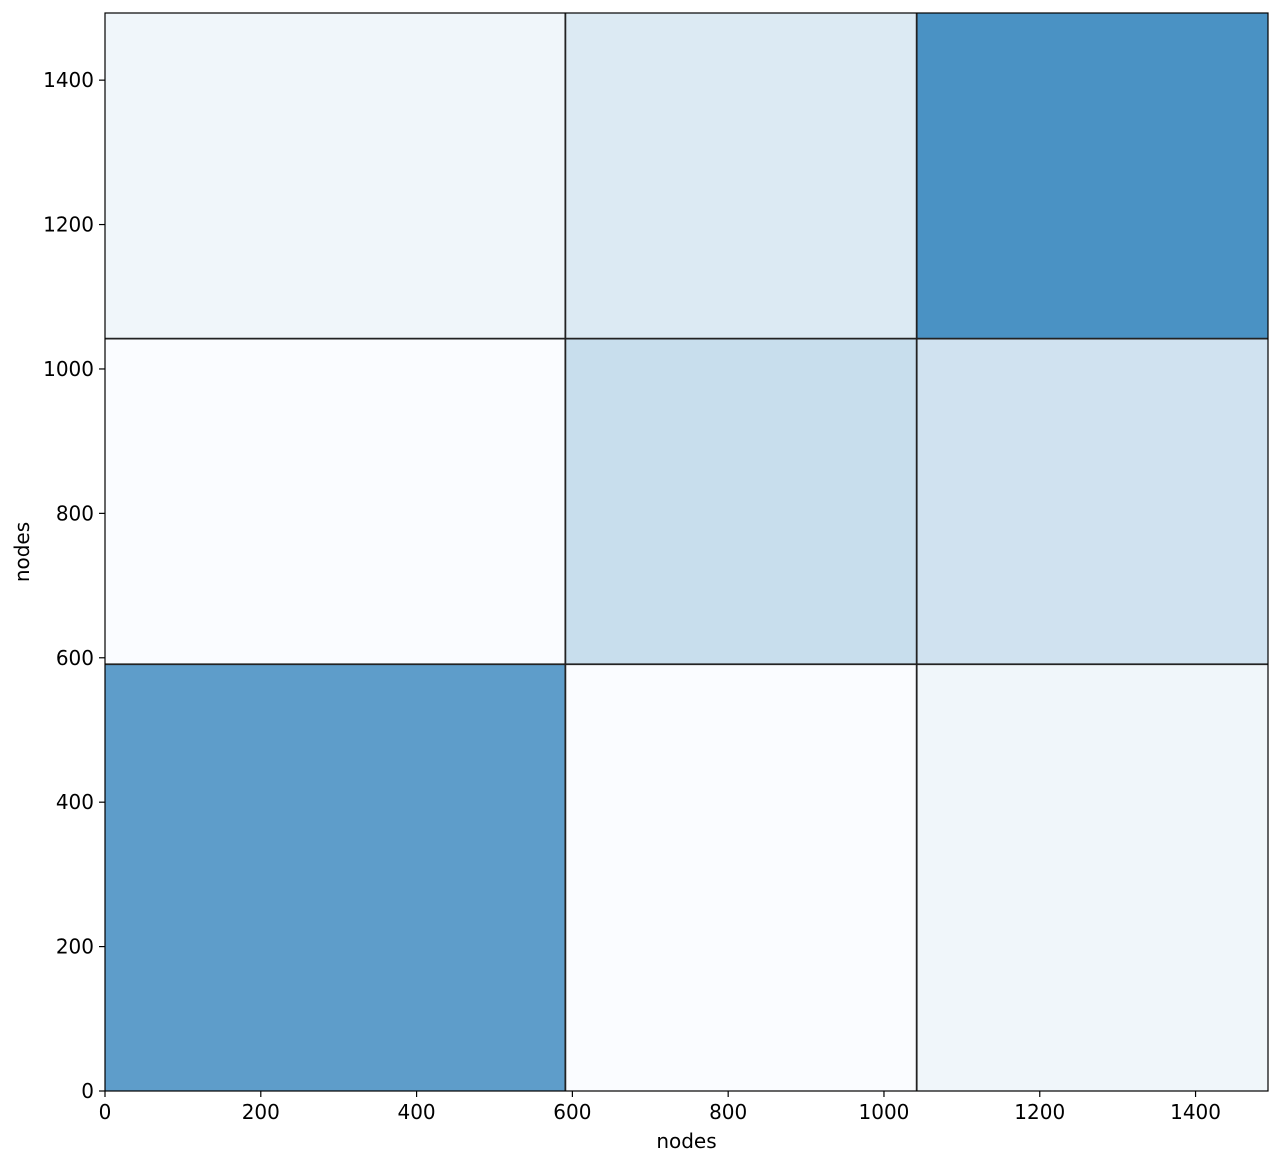  I want to click on x-axis-label: nodes, so click(686, 1141).